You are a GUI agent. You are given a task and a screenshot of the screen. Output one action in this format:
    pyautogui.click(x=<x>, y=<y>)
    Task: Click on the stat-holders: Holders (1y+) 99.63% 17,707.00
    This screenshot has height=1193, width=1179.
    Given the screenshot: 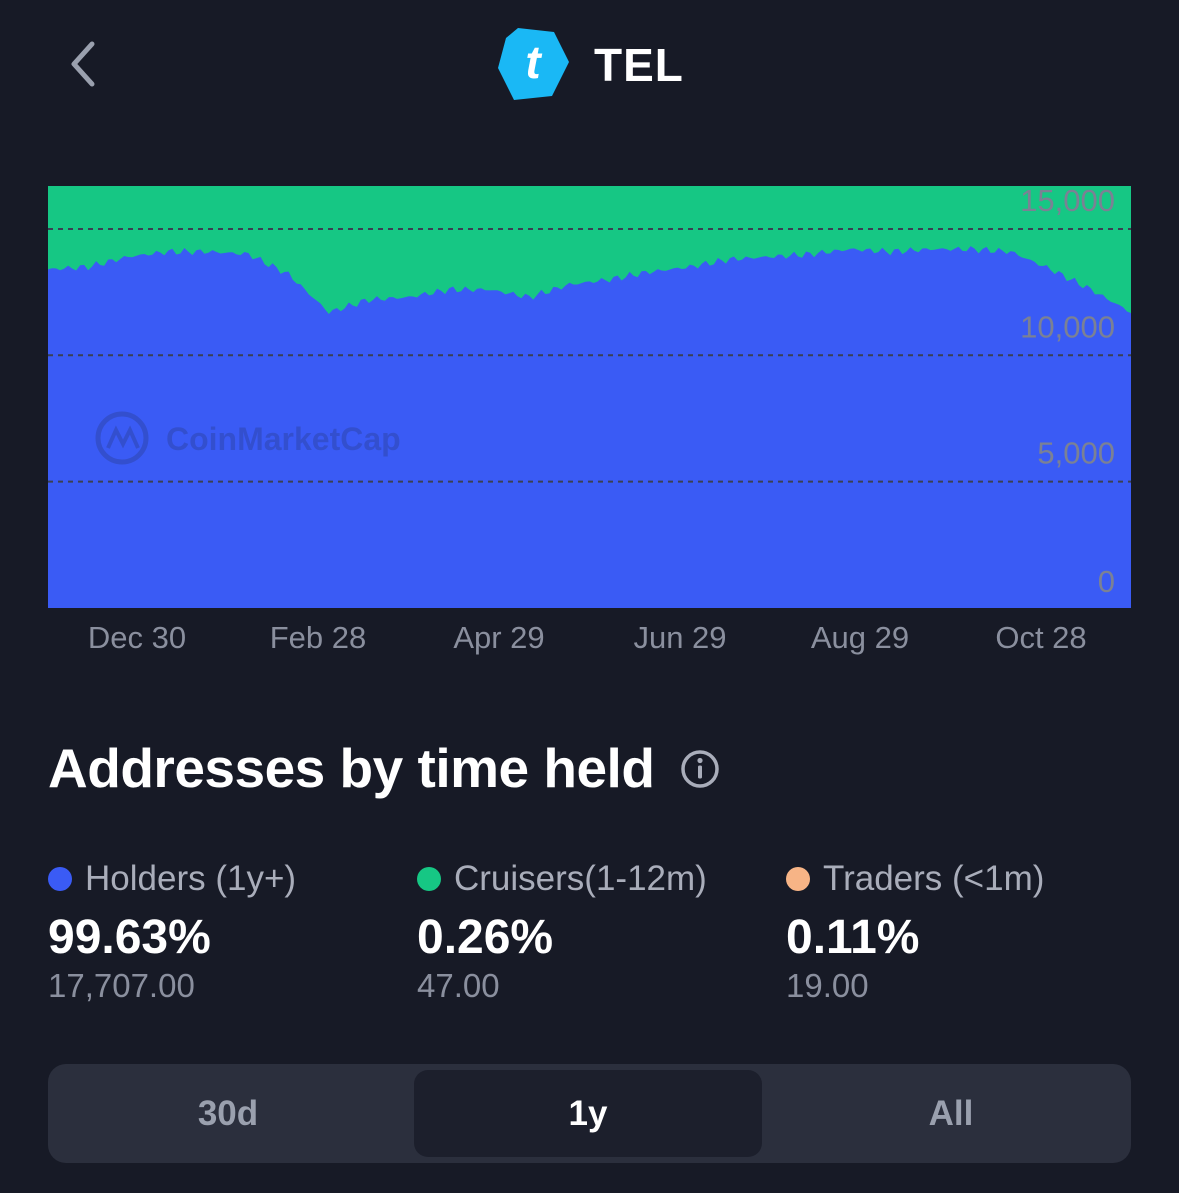 What is the action you would take?
    pyautogui.click(x=218, y=932)
    